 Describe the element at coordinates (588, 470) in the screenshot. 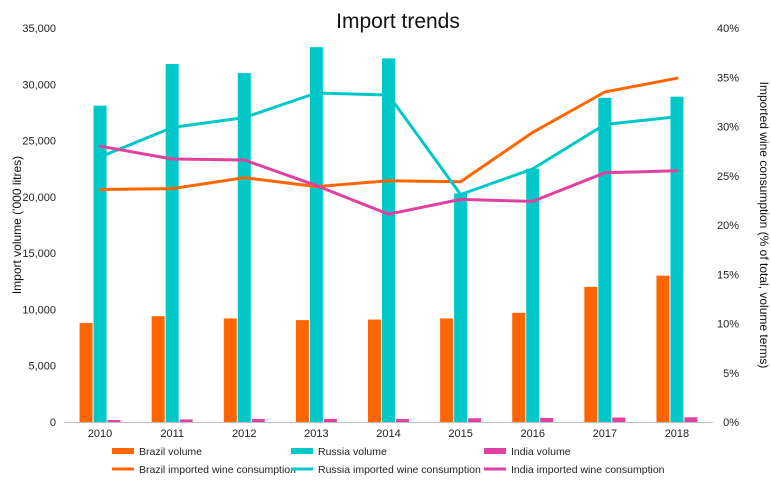

I see `legend-label: India imported wine consumption` at that location.